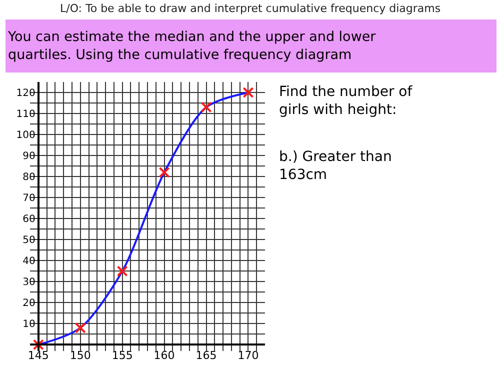 The width and height of the screenshot is (500, 373). I want to click on y-tick-label: 90, so click(29, 156).